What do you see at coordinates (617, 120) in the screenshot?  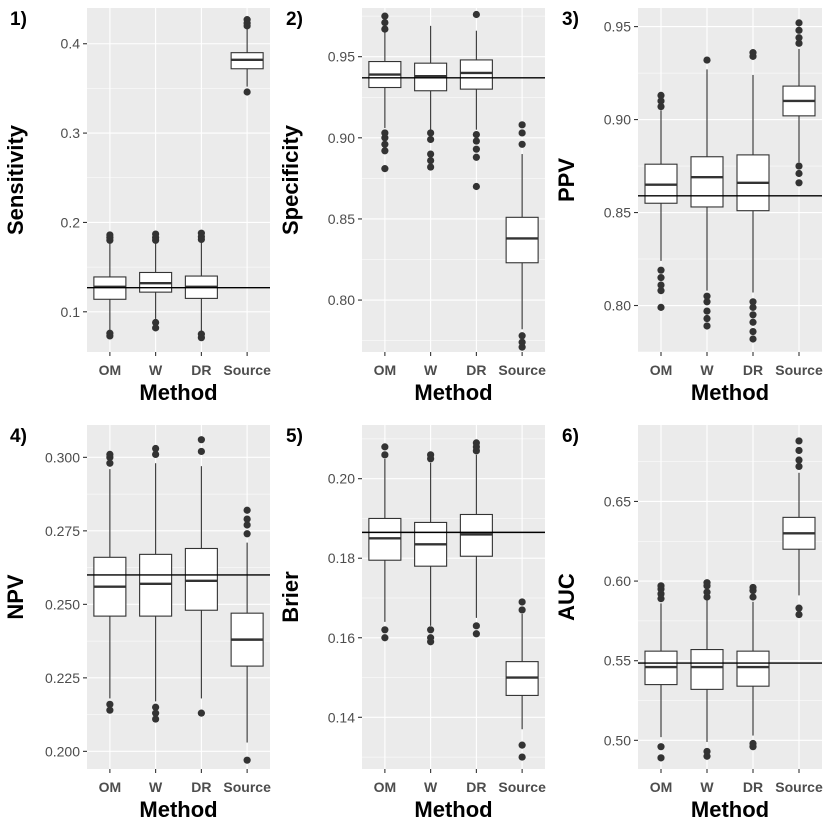 I see `y-tick-label: 0.90` at bounding box center [617, 120].